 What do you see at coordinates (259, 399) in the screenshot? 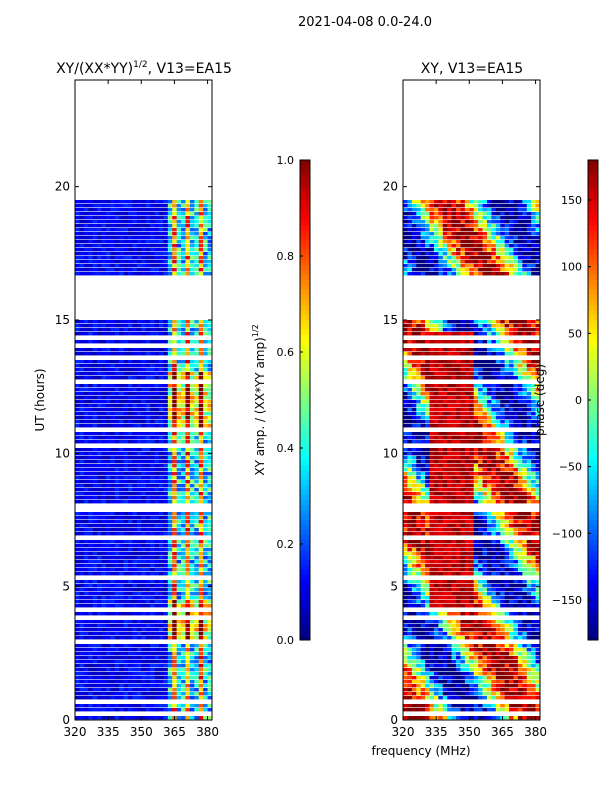
I see `amplitude-colorbar-label: XY amp. / (XX*YY amp)1/2` at bounding box center [259, 399].